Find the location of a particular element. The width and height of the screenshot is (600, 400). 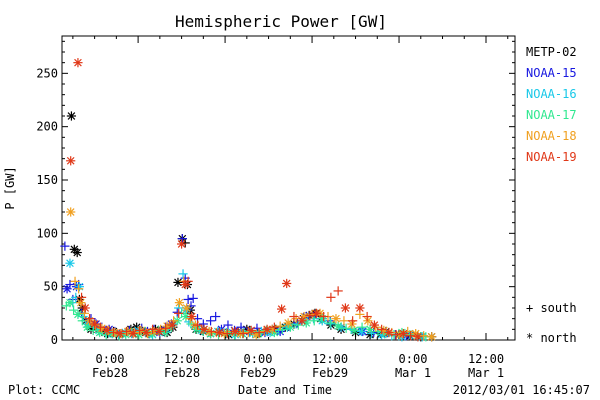

legend-entry: NOAA-19 is located at coordinates (551, 157).